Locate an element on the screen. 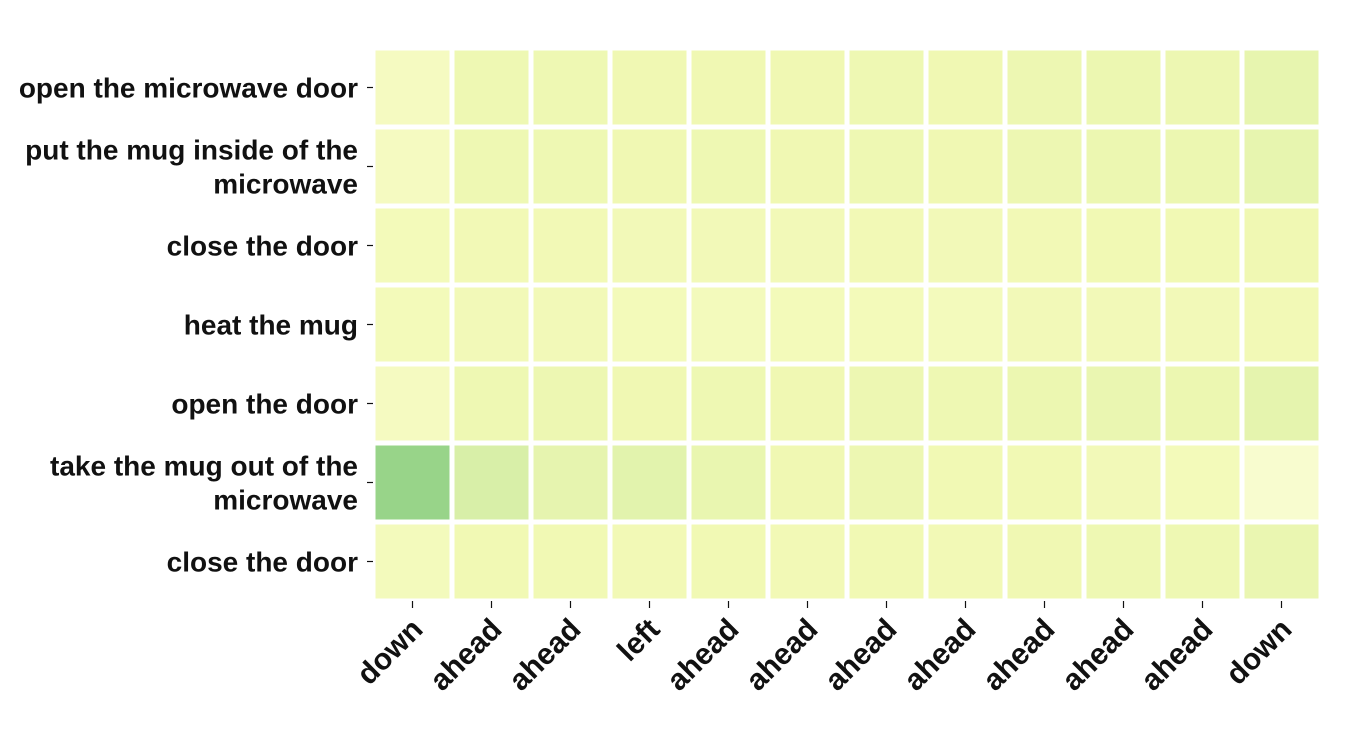 The image size is (1350, 750). y-tick-label-line: open the door is located at coordinates (264, 404).